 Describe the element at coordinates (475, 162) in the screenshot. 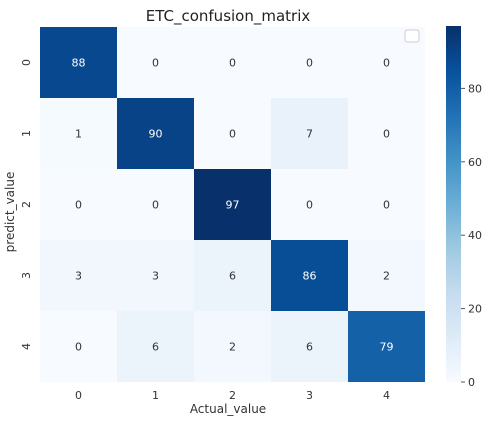

I see `colorbar-tick-label: 60` at that location.